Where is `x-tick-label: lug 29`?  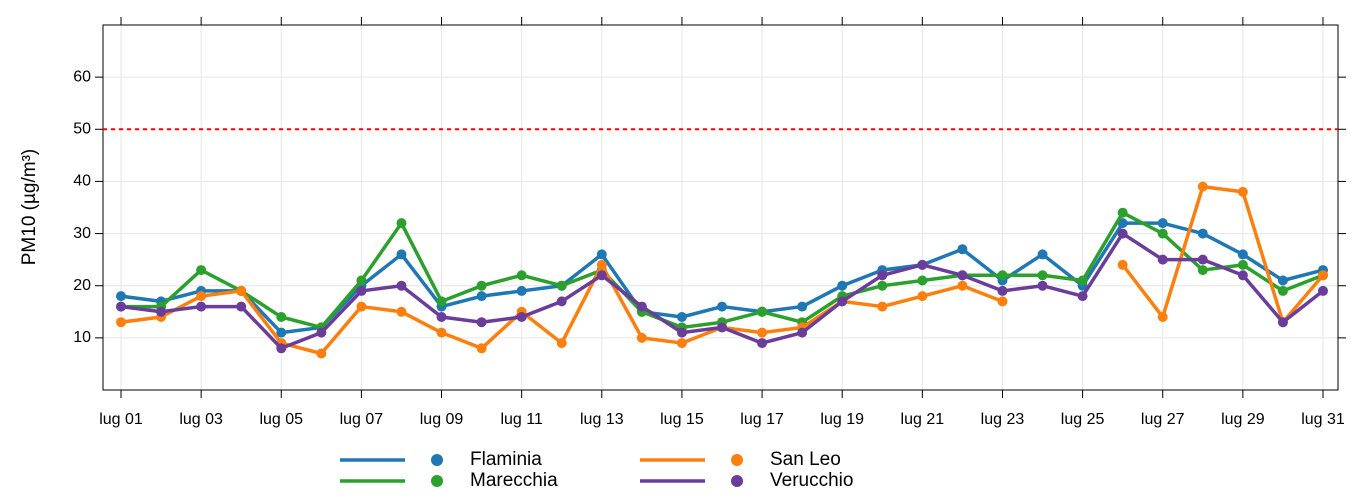
x-tick-label: lug 29 is located at coordinates (1243, 419).